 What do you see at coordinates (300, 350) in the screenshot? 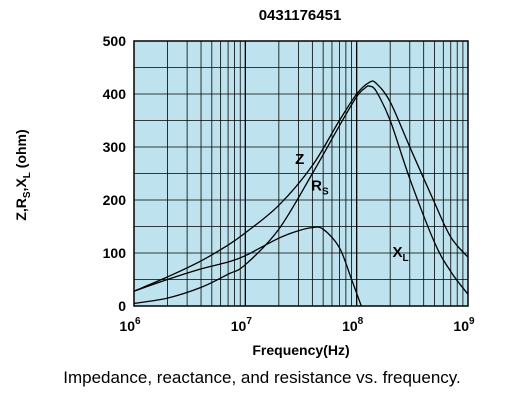
I see `x-axis-label: Frequency(Hz)` at bounding box center [300, 350].